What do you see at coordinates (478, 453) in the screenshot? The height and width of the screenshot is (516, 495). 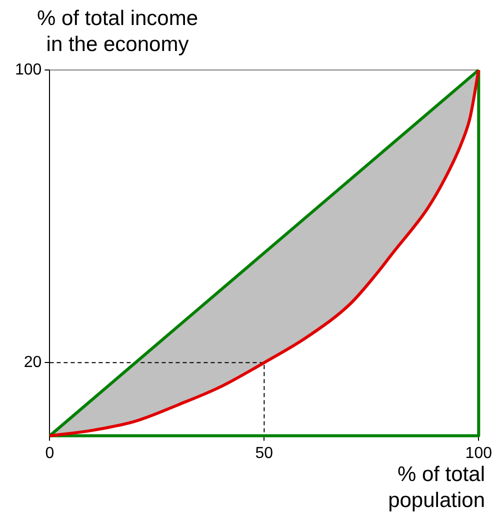 I see `x-tick-label: 100` at bounding box center [478, 453].